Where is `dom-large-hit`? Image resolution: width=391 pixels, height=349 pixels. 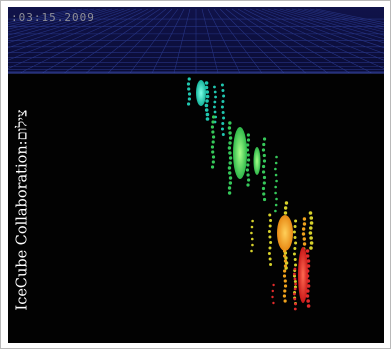 dom-large-hit is located at coordinates (240, 153).